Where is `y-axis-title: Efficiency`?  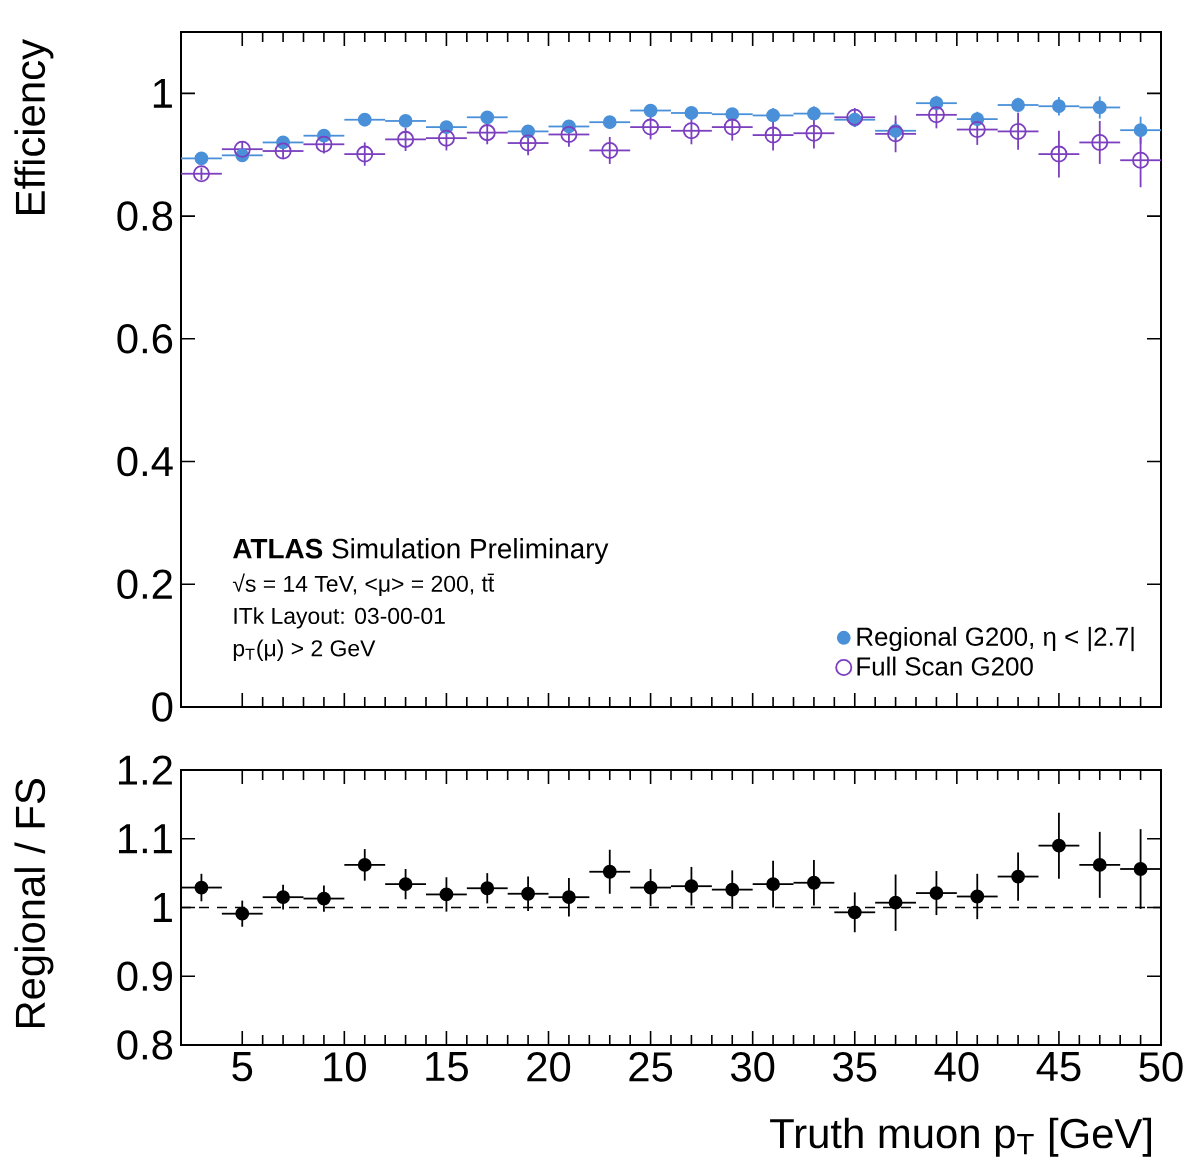 y-axis-title: Efficiency is located at coordinates (34, 126).